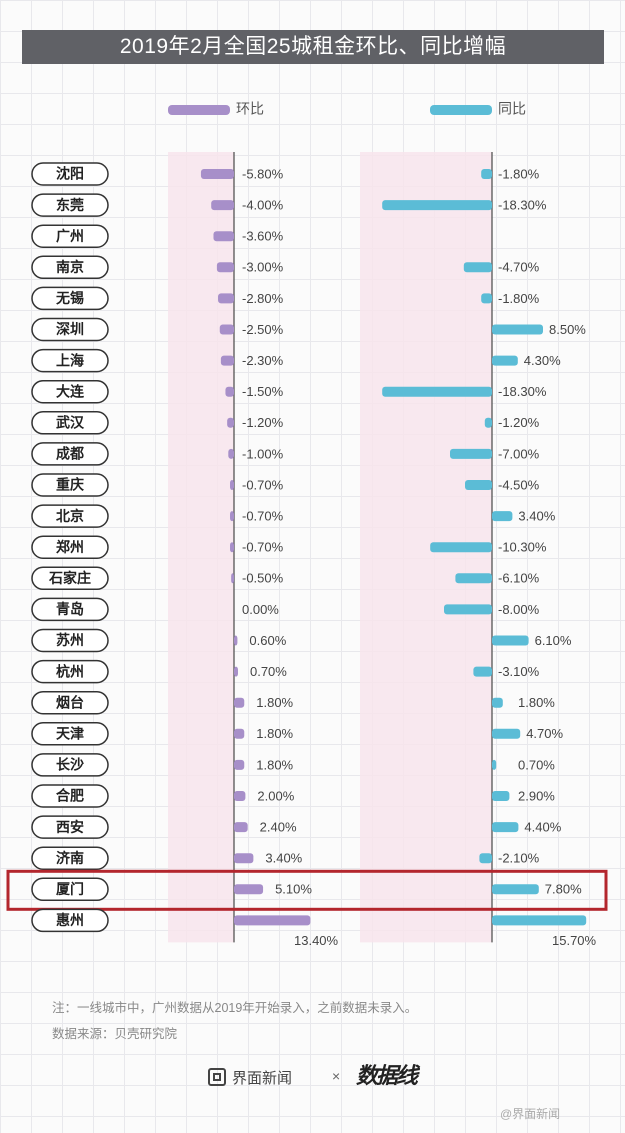 This screenshot has height=1133, width=625. Describe the element at coordinates (553, 640) in the screenshot. I see `tongbi-value-label: 6.10%` at that location.